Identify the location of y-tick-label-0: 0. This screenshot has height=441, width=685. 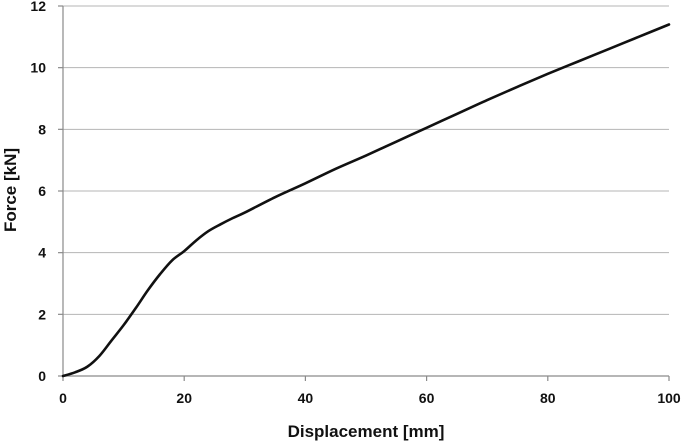
(42, 376).